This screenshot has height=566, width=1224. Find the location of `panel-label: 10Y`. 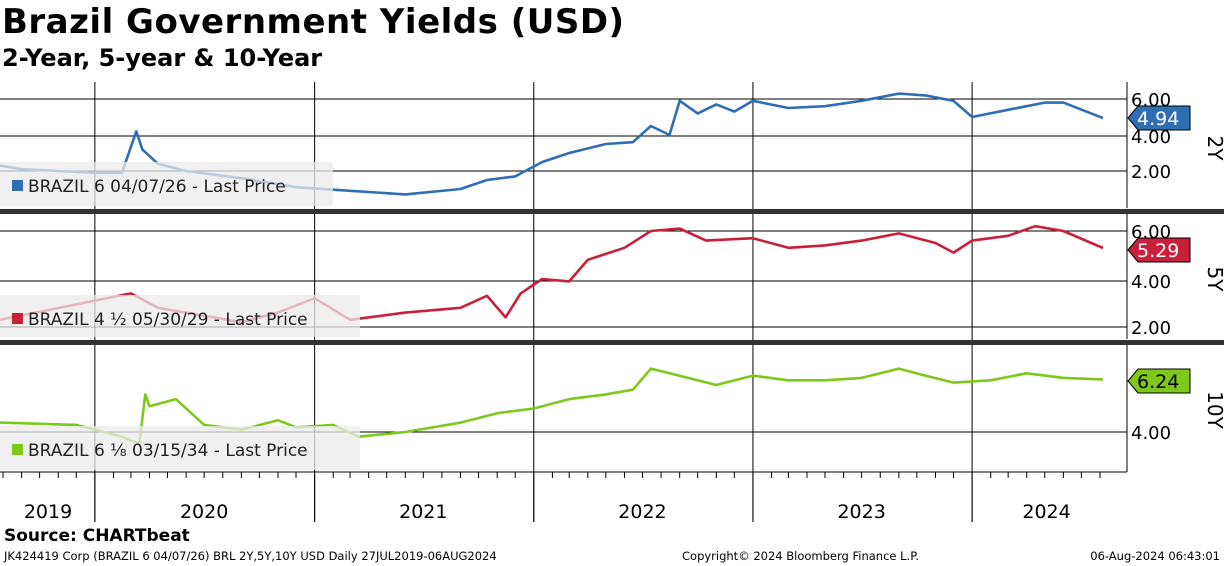

panel-label: 10Y is located at coordinates (1213, 410).